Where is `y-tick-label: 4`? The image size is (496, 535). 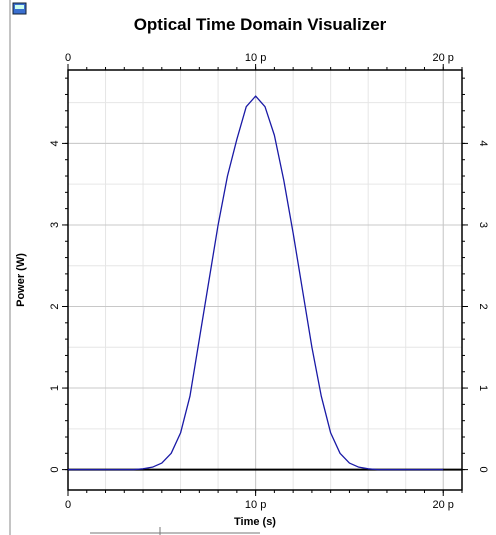 y-tick-label: 4 is located at coordinates (55, 143).